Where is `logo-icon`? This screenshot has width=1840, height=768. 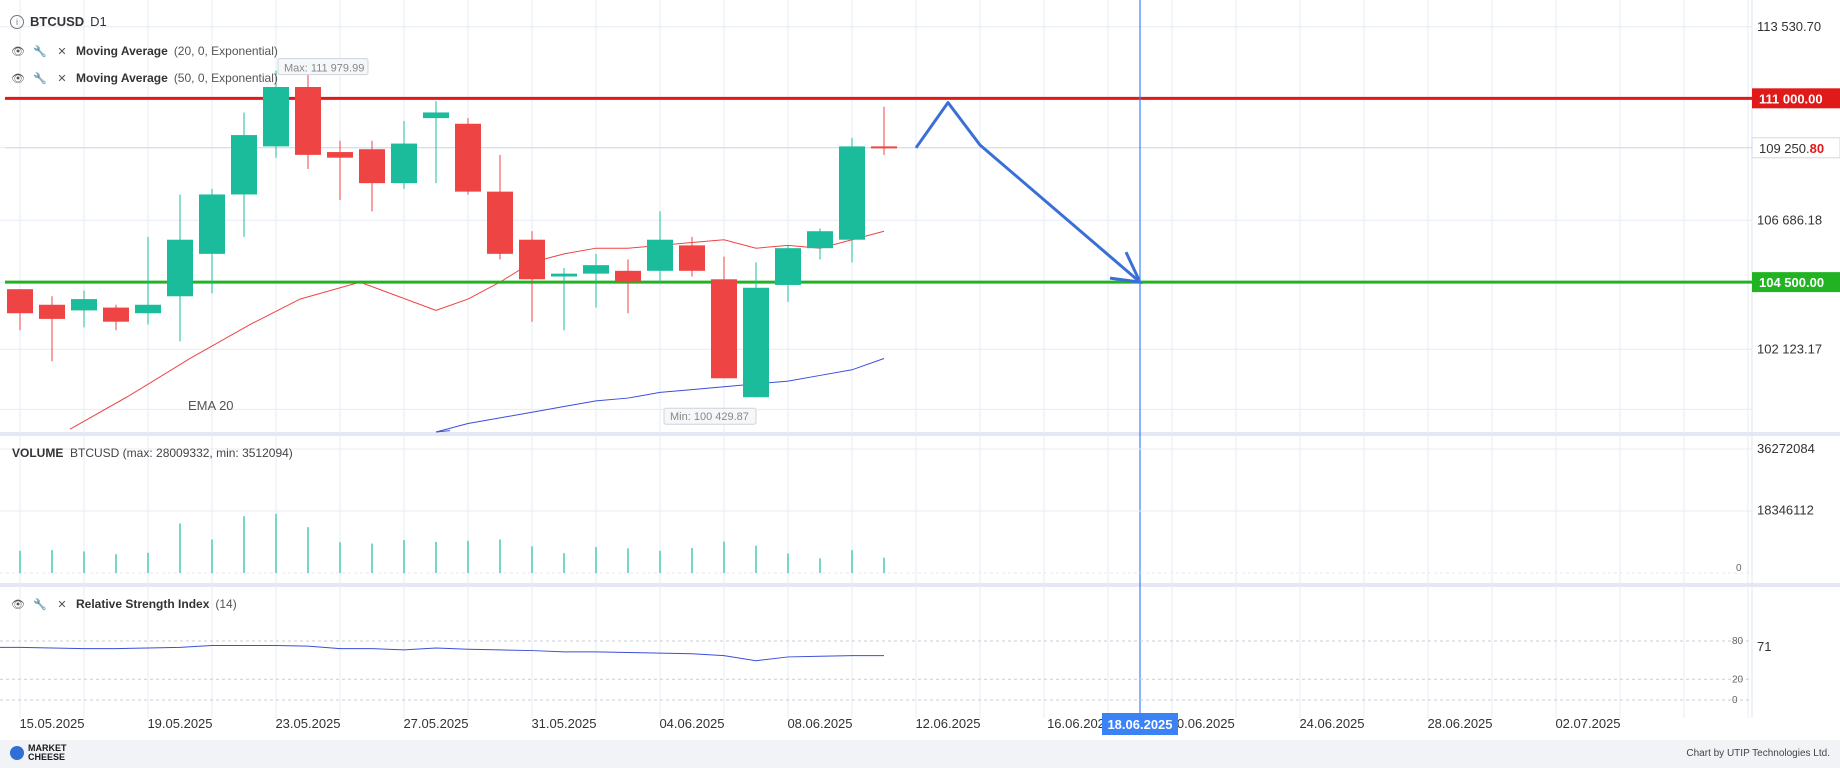 logo-icon is located at coordinates (17, 753).